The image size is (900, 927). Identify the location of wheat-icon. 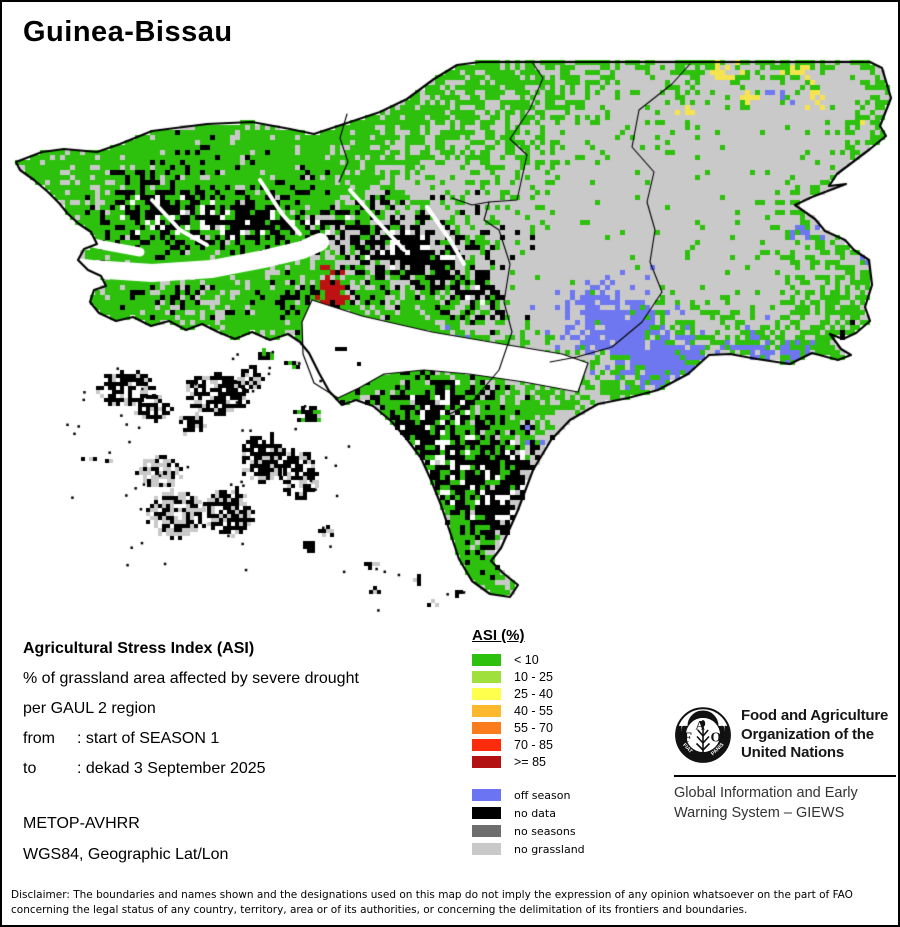
(703, 738).